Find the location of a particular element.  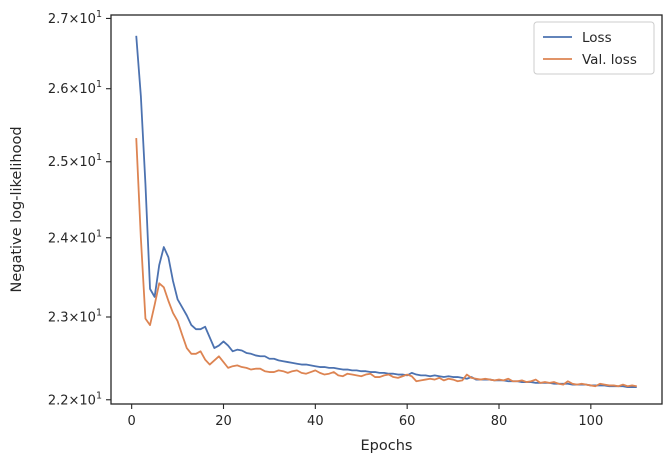

y-axis-label: Negative log-likelihood is located at coordinates (17, 209).